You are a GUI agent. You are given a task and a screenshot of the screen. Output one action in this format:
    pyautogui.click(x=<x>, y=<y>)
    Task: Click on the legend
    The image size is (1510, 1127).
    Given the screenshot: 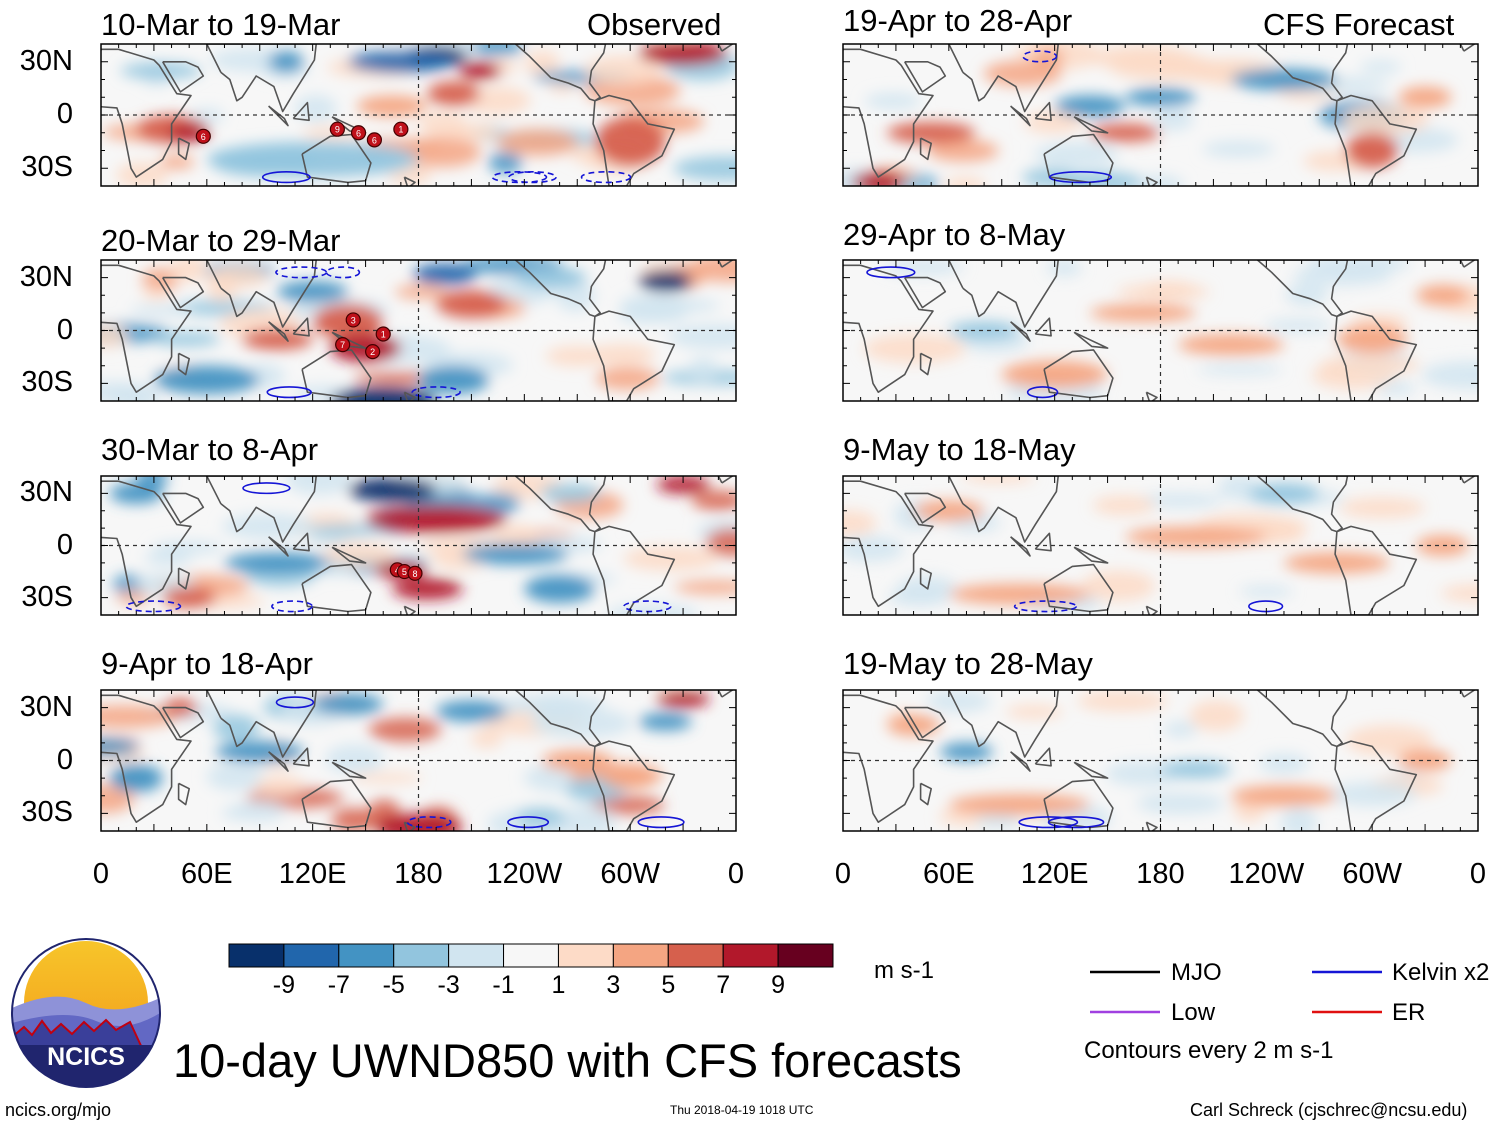 What is the action you would take?
    pyautogui.click(x=1236, y=992)
    